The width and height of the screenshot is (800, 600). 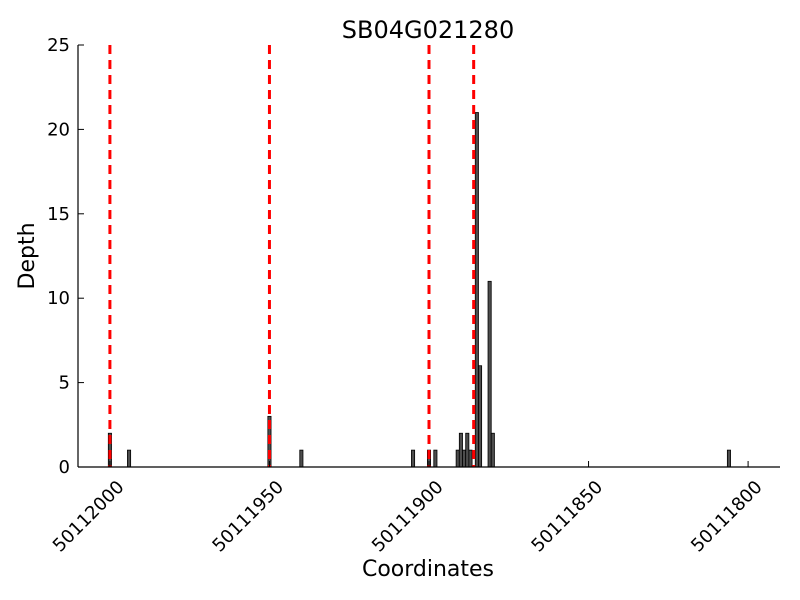 What do you see at coordinates (428, 569) in the screenshot?
I see `x-axis-label: Coordinates` at bounding box center [428, 569].